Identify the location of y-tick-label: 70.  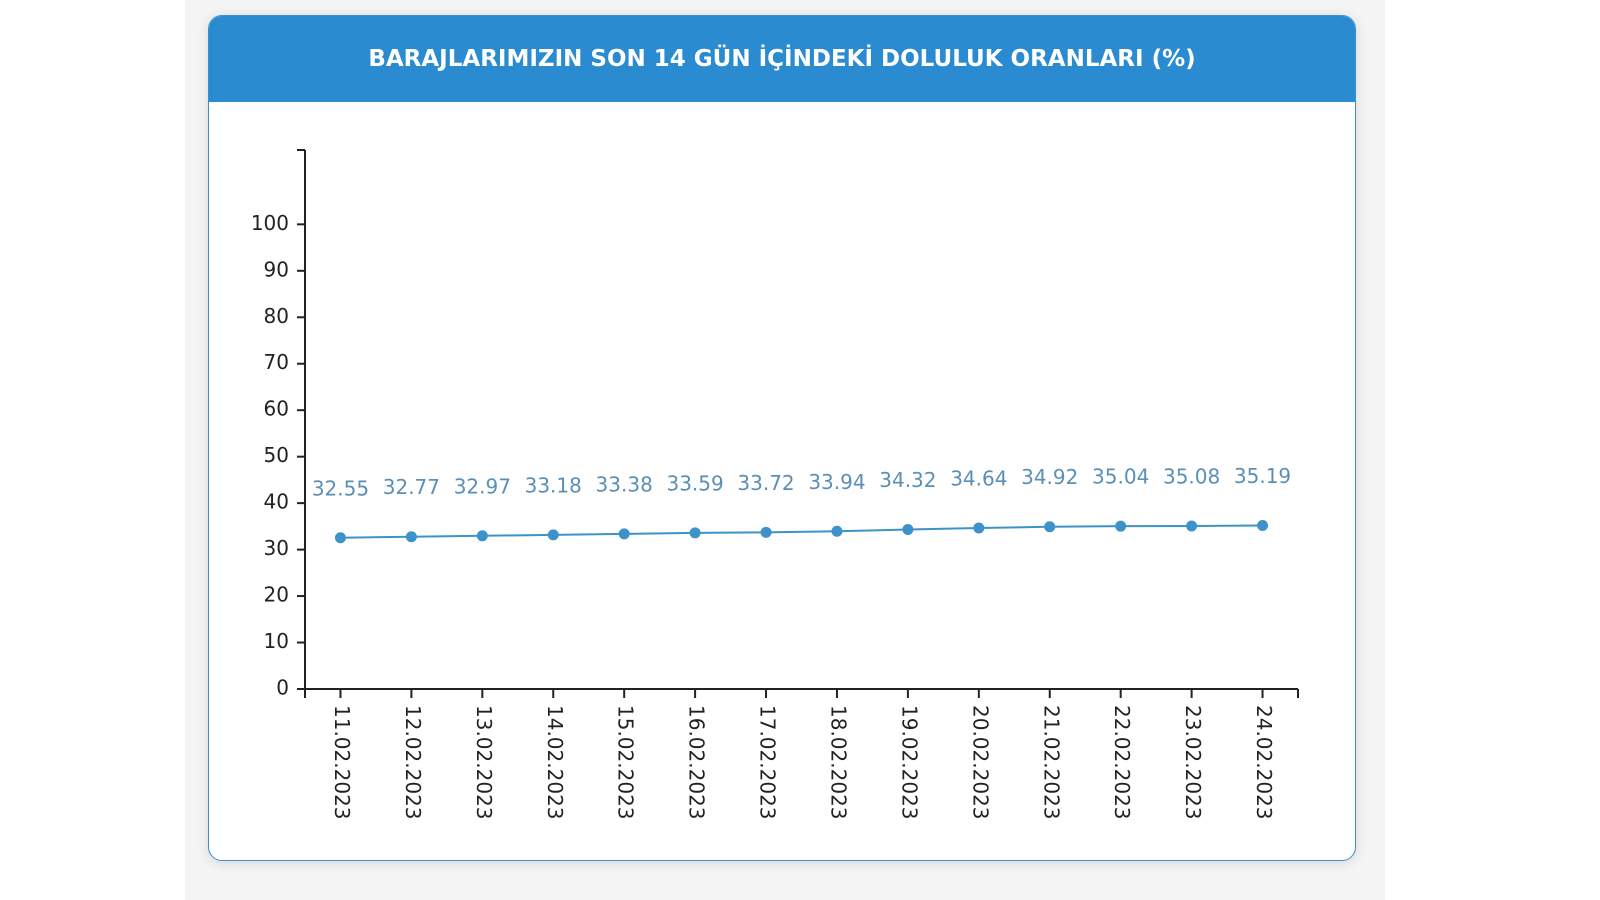
(276, 362).